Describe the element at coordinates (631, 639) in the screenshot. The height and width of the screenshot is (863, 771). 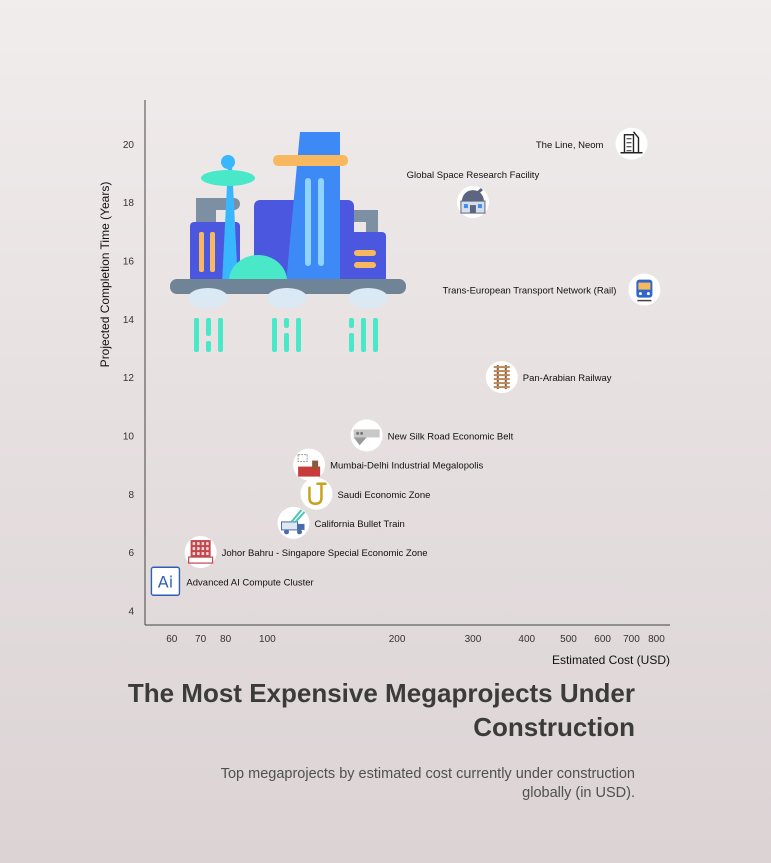
I see `x-tick-label: 700` at that location.